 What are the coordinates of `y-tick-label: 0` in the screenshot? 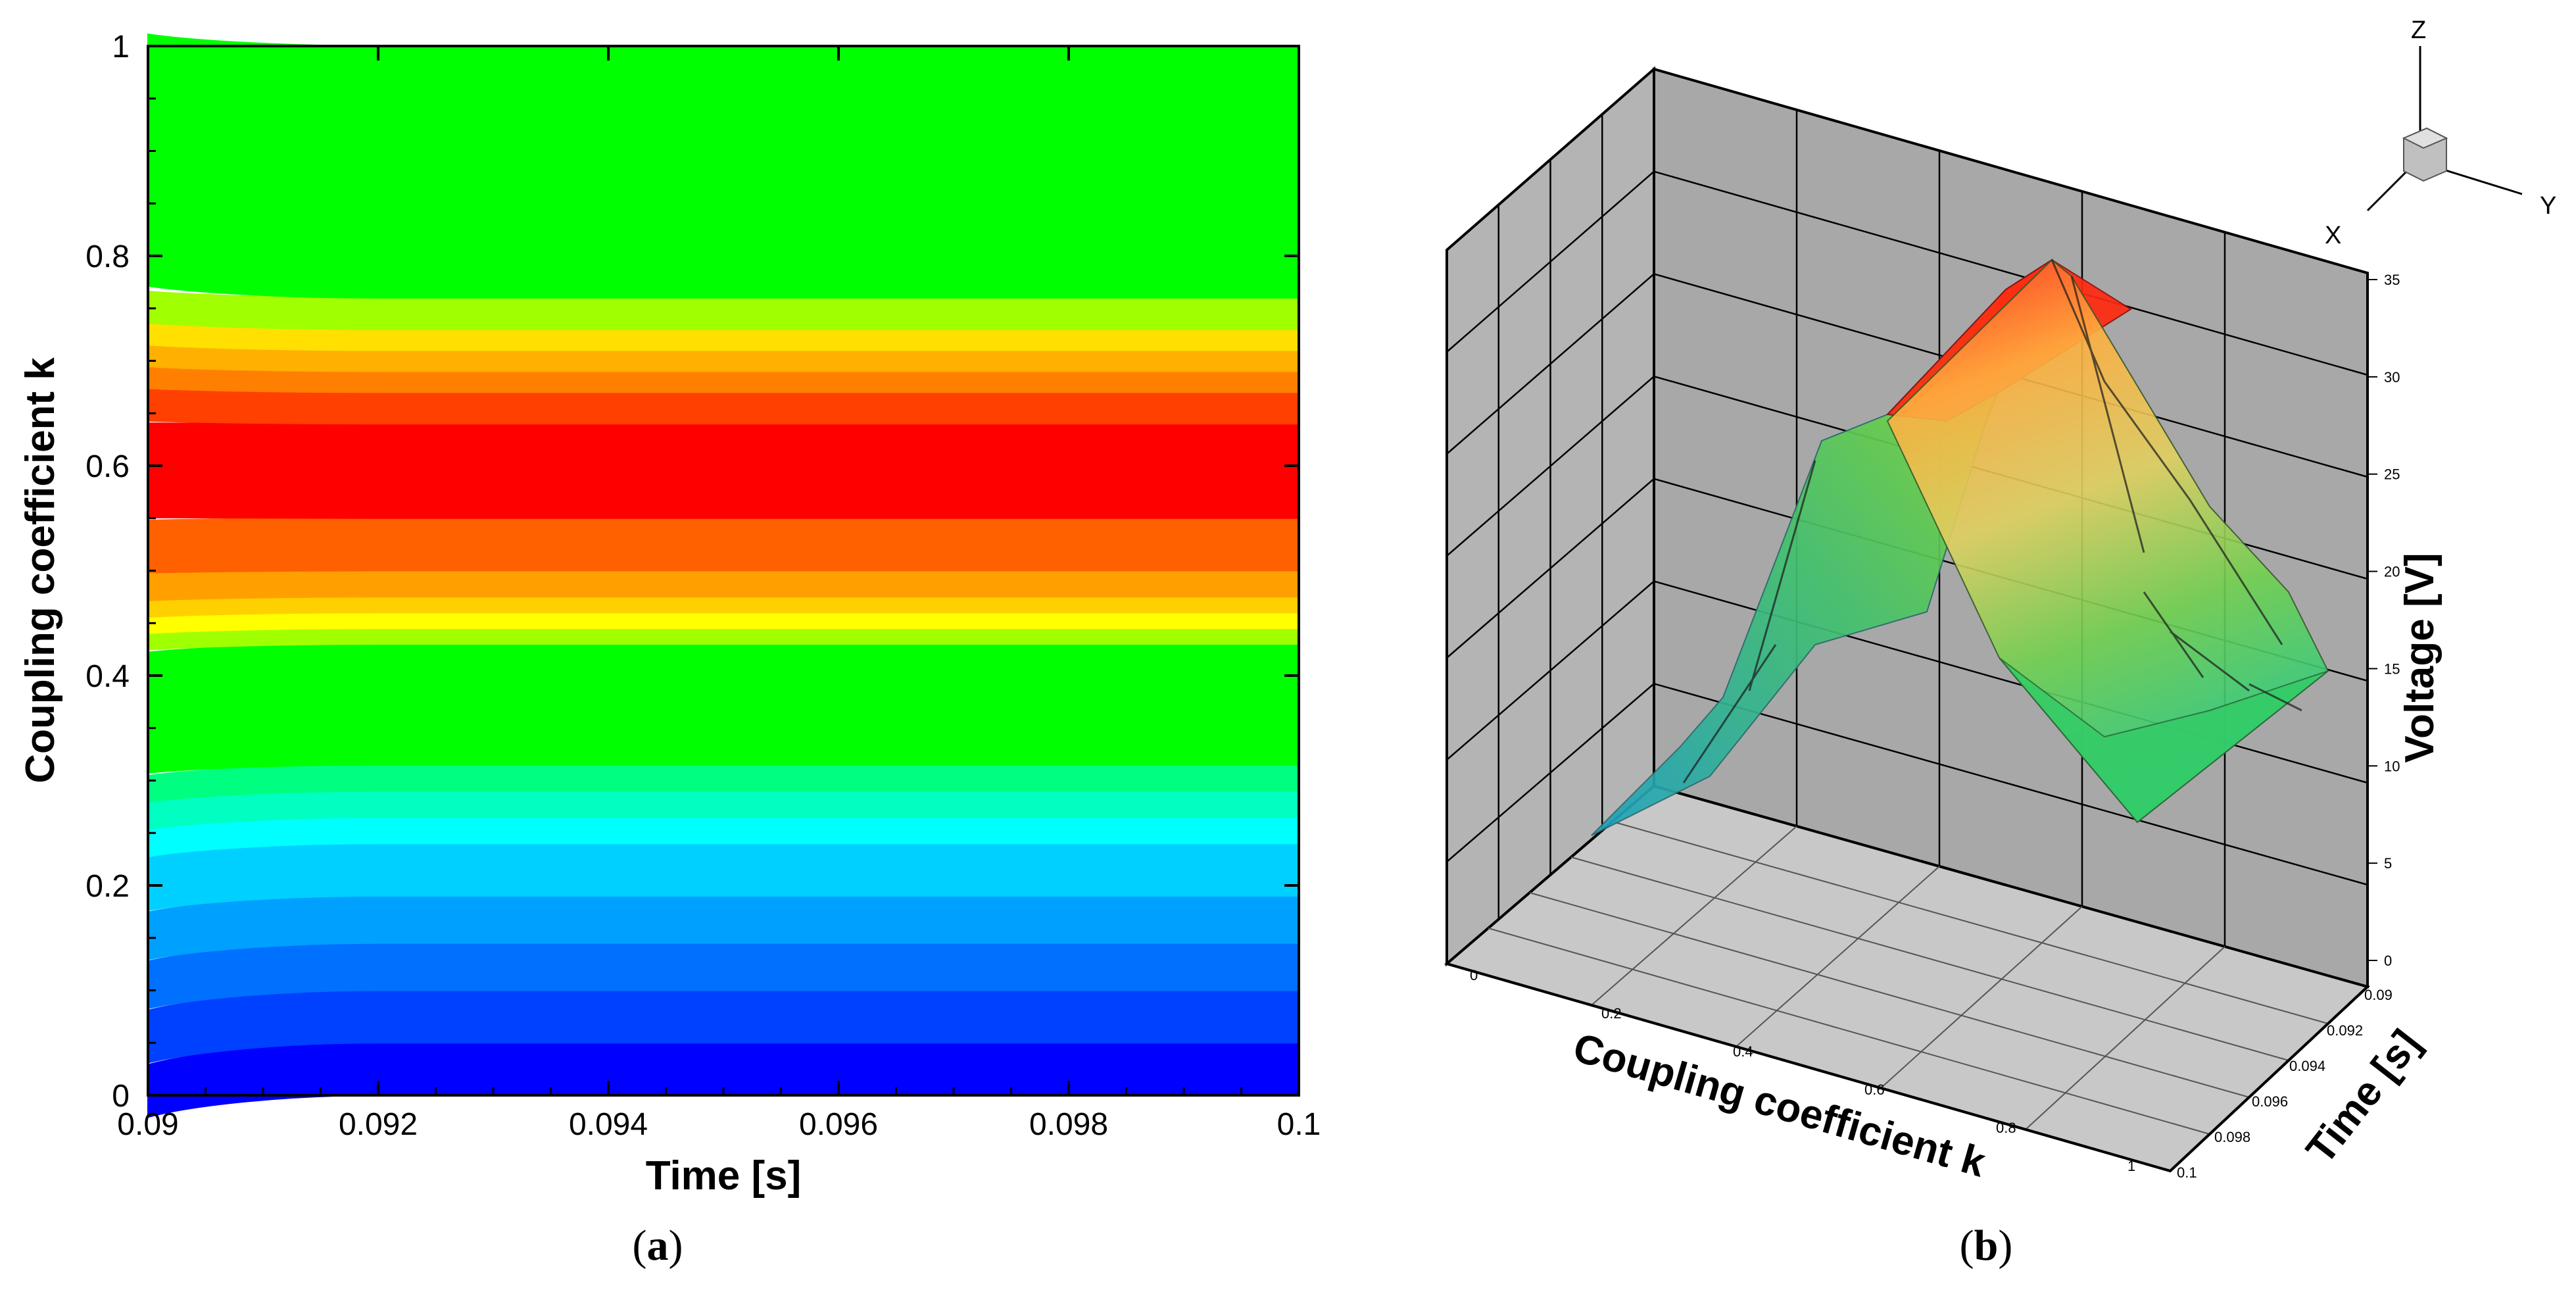 It's located at (121, 1096).